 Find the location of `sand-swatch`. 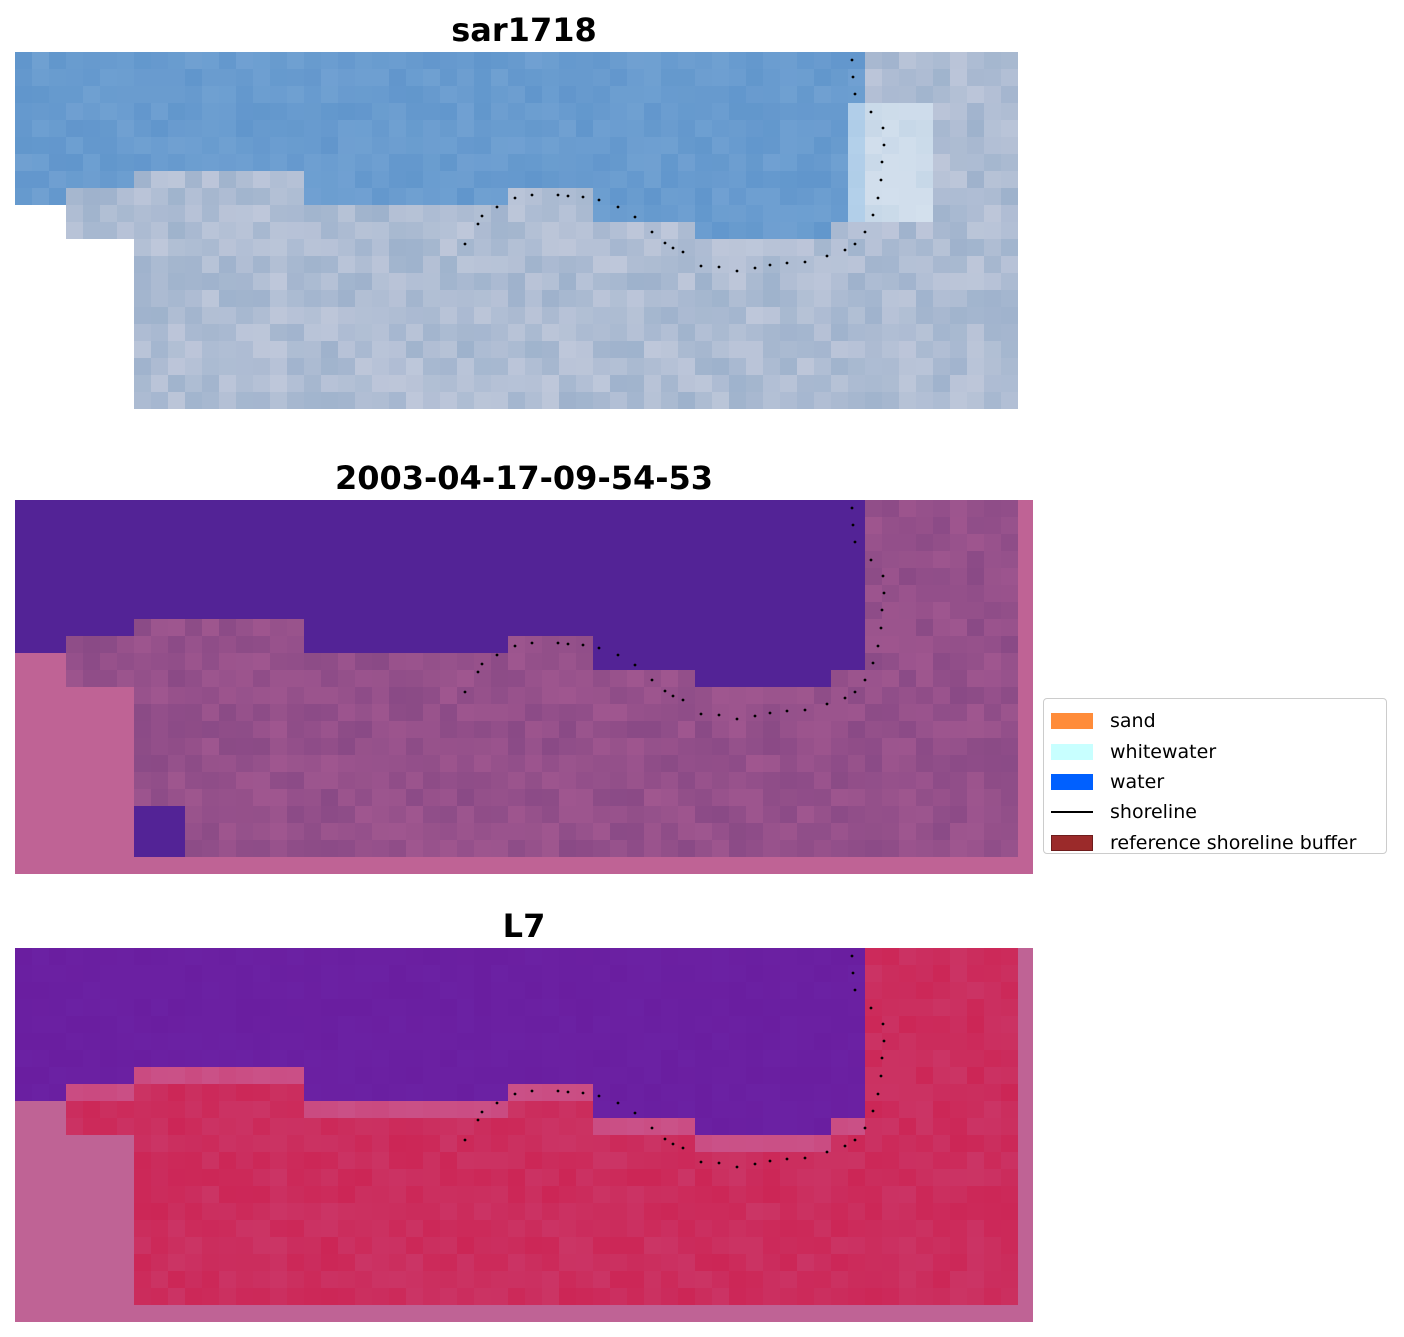

sand-swatch is located at coordinates (1072, 721).